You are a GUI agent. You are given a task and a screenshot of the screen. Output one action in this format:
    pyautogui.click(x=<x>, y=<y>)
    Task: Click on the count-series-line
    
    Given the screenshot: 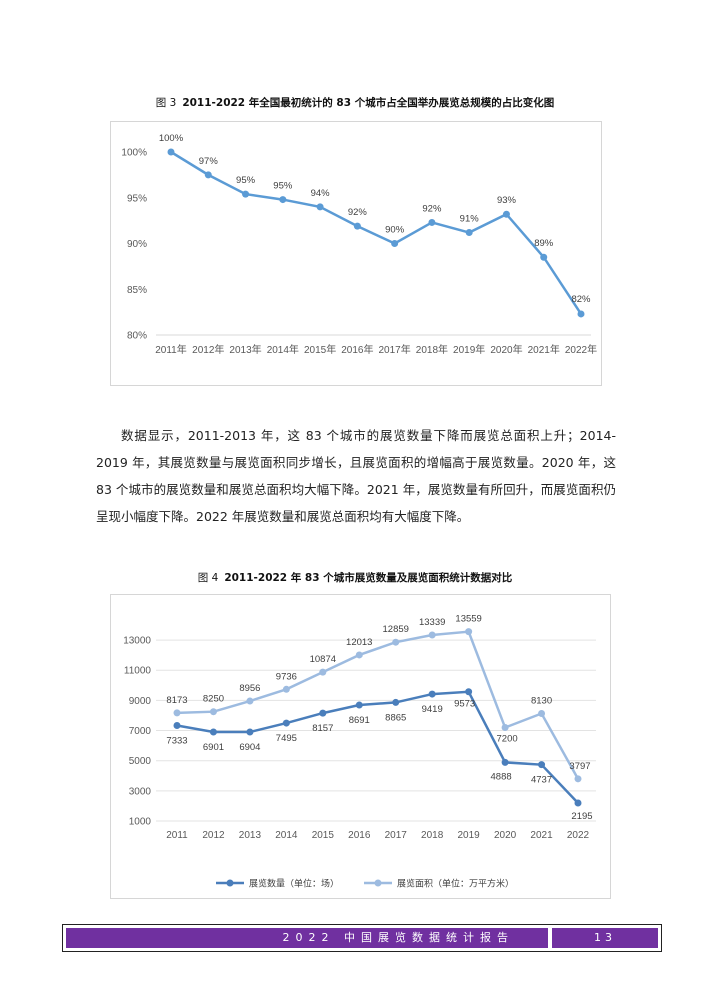 What is the action you would take?
    pyautogui.click(x=377, y=747)
    